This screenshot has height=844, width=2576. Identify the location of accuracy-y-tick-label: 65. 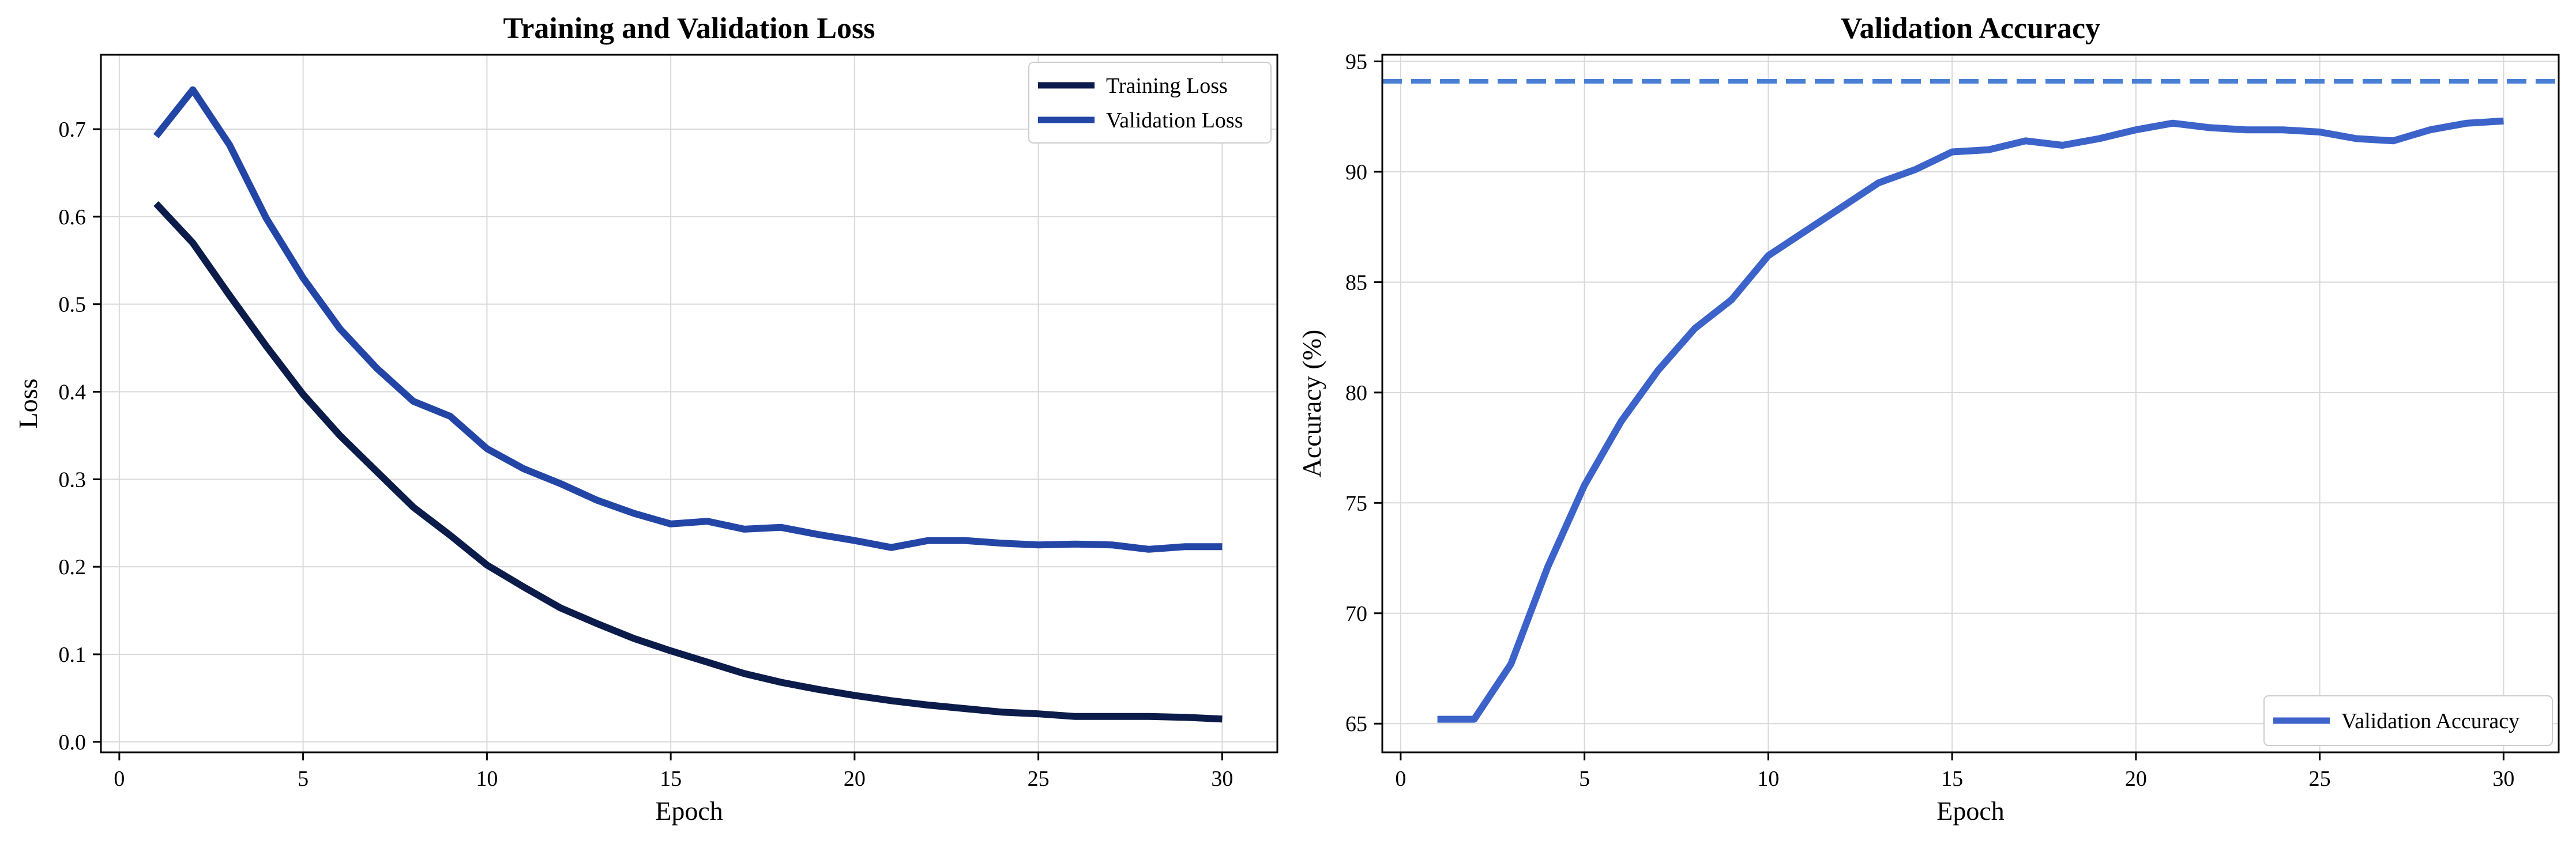
(1356, 724).